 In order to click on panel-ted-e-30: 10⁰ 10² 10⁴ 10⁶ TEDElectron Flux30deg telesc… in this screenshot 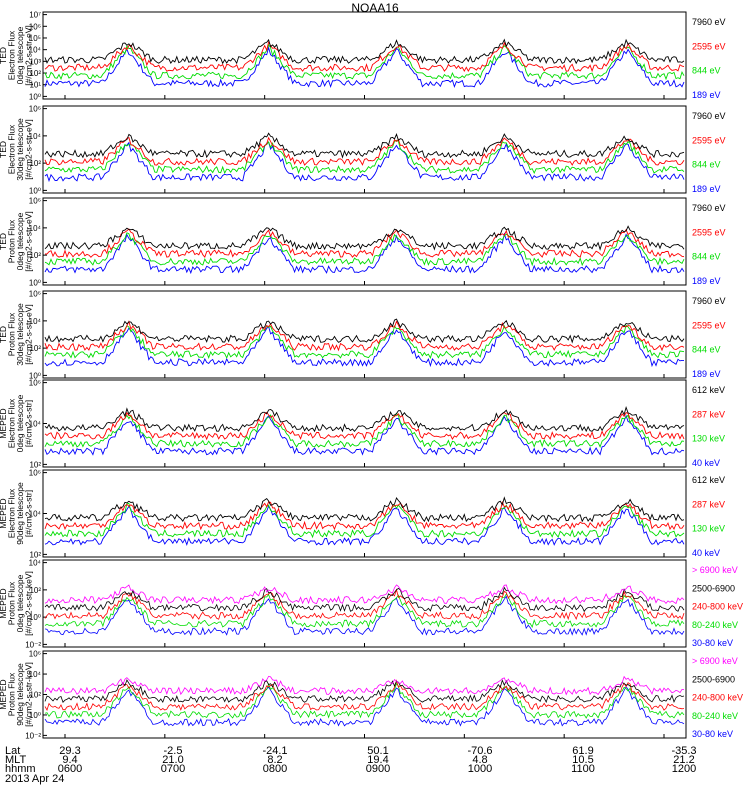, I will do `click(363, 150)`.